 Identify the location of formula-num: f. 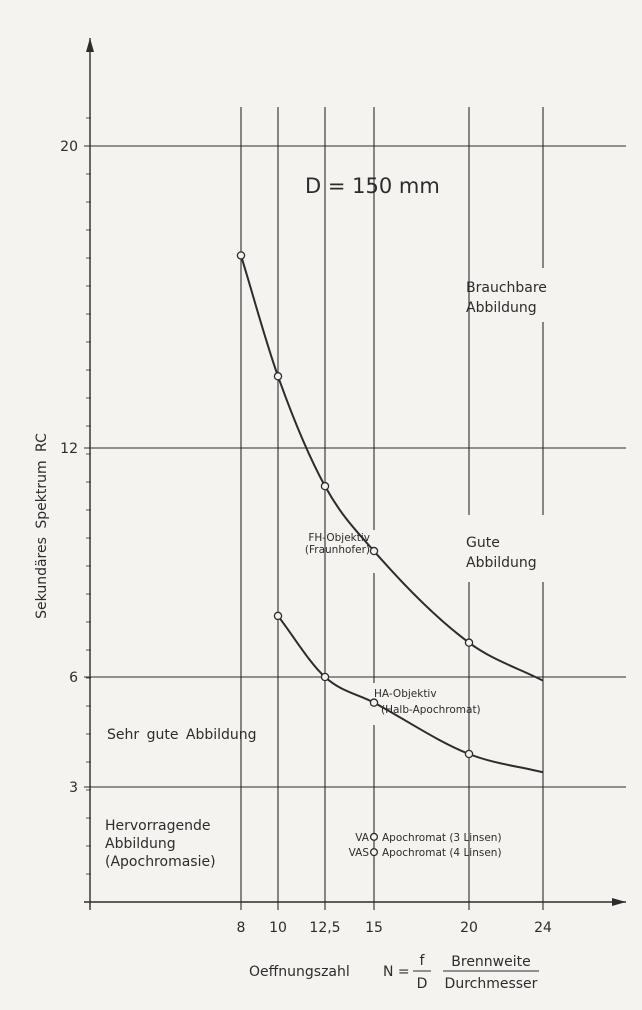
(423, 961).